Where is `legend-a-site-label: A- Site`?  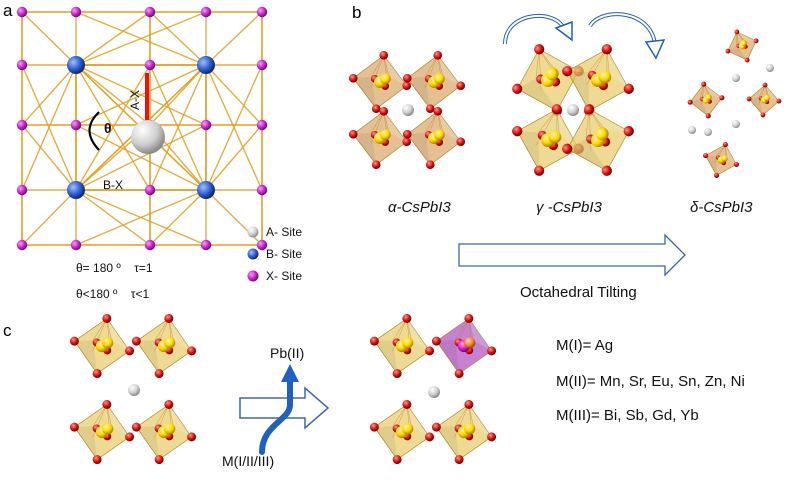 legend-a-site-label: A- Site is located at coordinates (284, 232).